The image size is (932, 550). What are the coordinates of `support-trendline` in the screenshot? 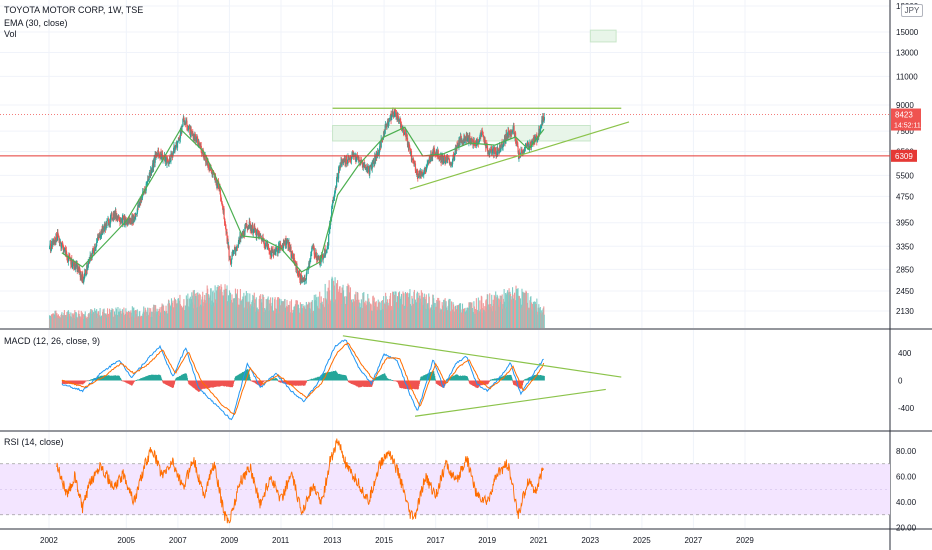 It's located at (519, 155).